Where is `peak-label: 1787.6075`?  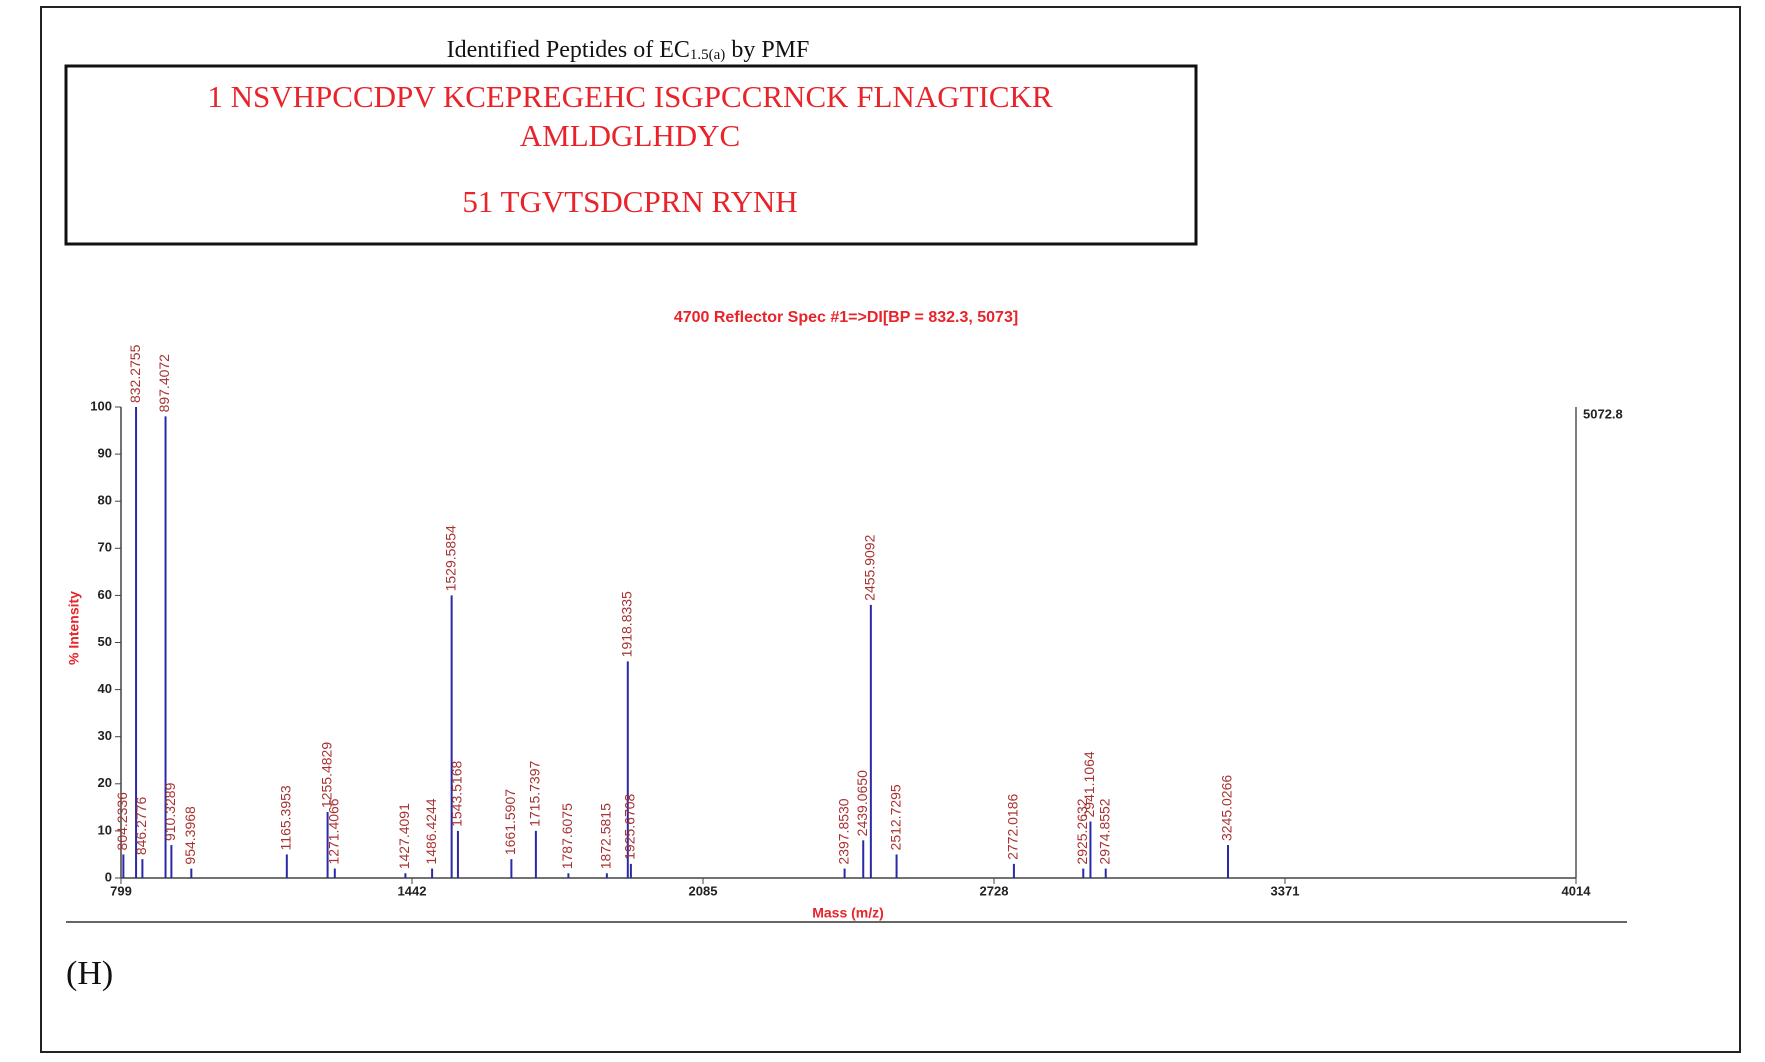 peak-label: 1787.6075 is located at coordinates (567, 836).